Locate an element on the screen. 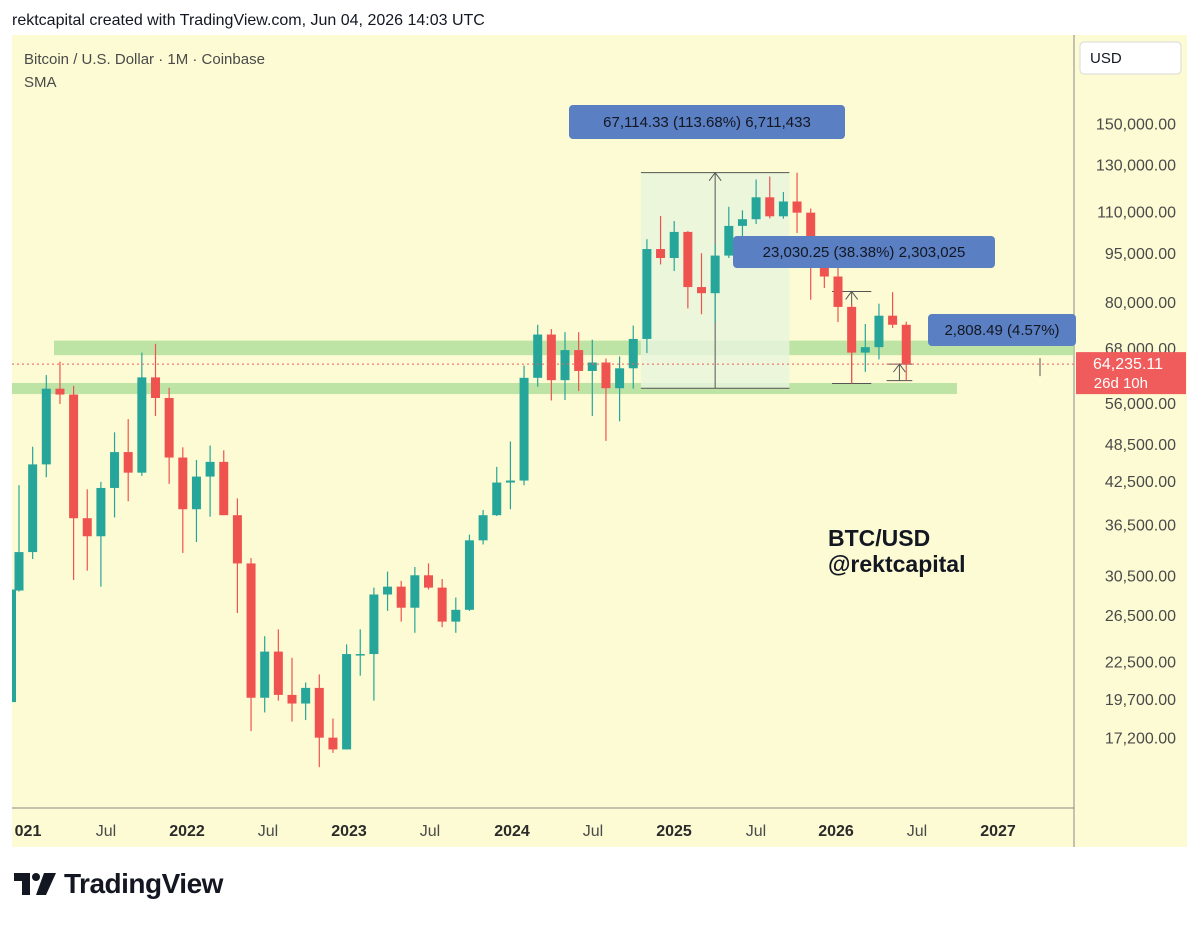  measurement-callout: 67,114.33 (113.68%) 6,711,433 is located at coordinates (707, 122).